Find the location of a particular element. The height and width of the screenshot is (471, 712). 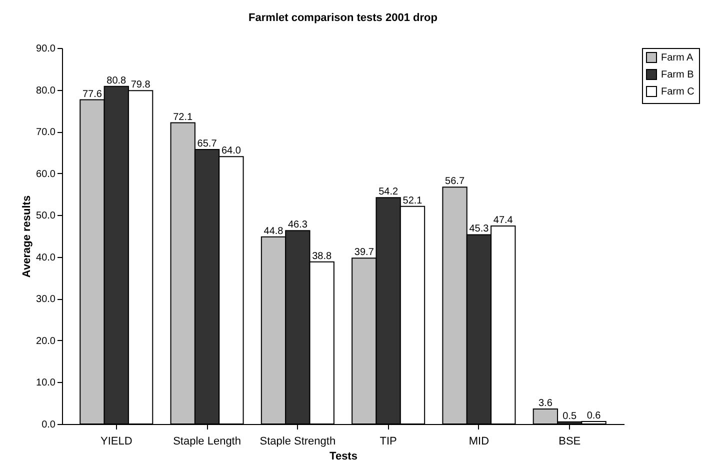

y-tick-label: 50.0 is located at coordinates (46, 216).